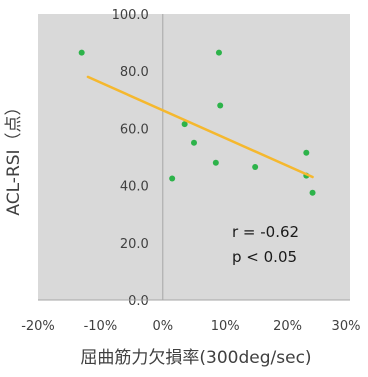 The image size is (368, 377). What do you see at coordinates (225, 326) in the screenshot?
I see `x-tick-label: 10%` at bounding box center [225, 326].